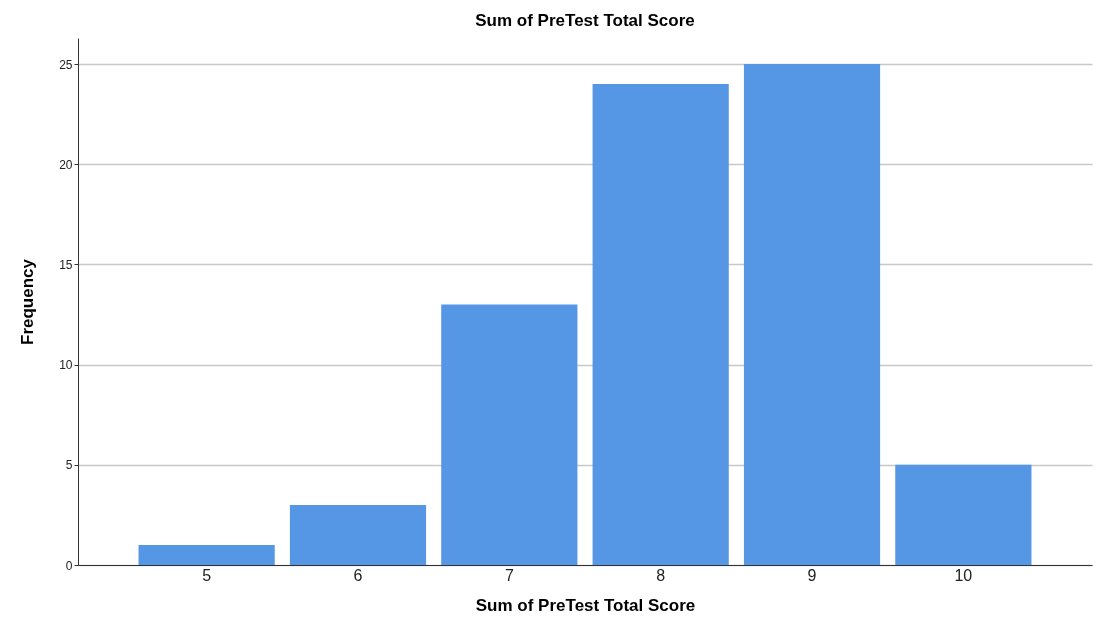 This screenshot has width=1106, height=641. Describe the element at coordinates (661, 575) in the screenshot. I see `x-tick-label: 8` at that location.